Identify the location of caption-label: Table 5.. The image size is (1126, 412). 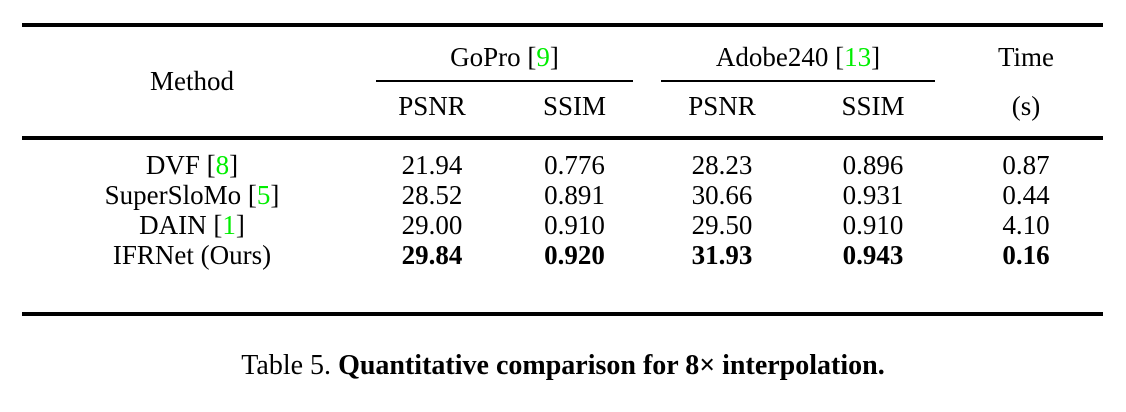
(286, 365).